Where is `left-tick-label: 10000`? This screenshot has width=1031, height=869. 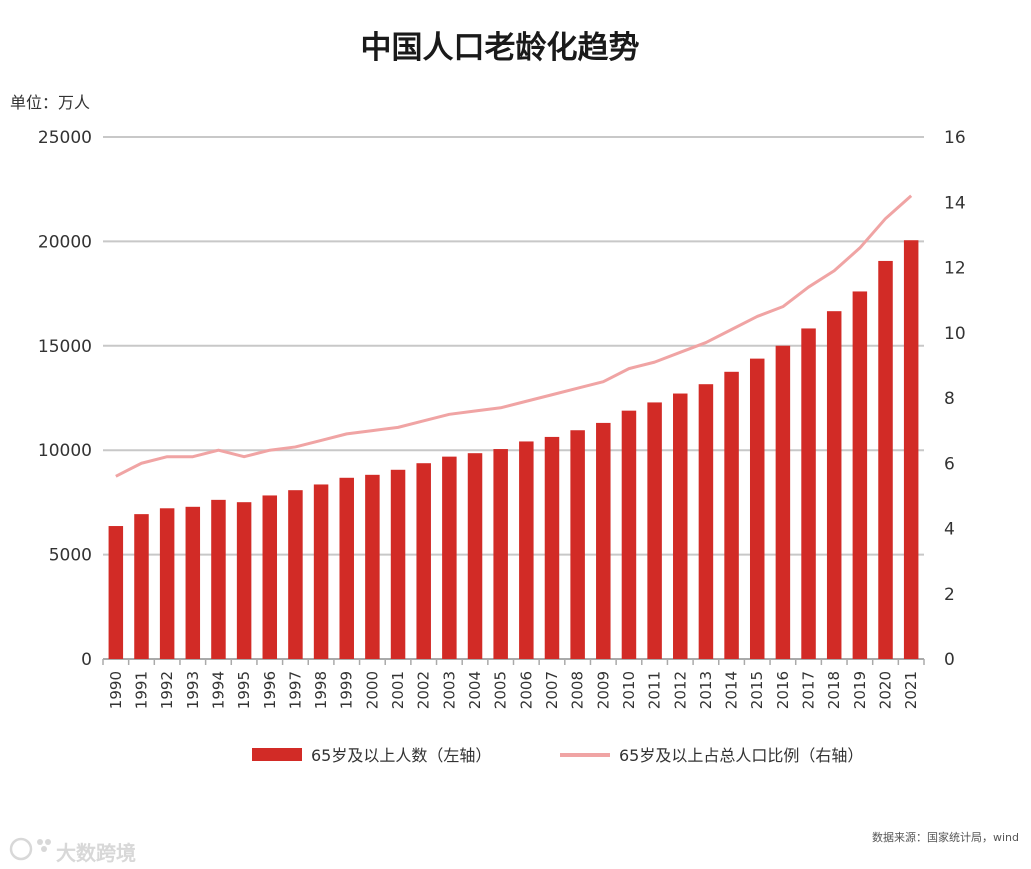 left-tick-label: 10000 is located at coordinates (65, 451).